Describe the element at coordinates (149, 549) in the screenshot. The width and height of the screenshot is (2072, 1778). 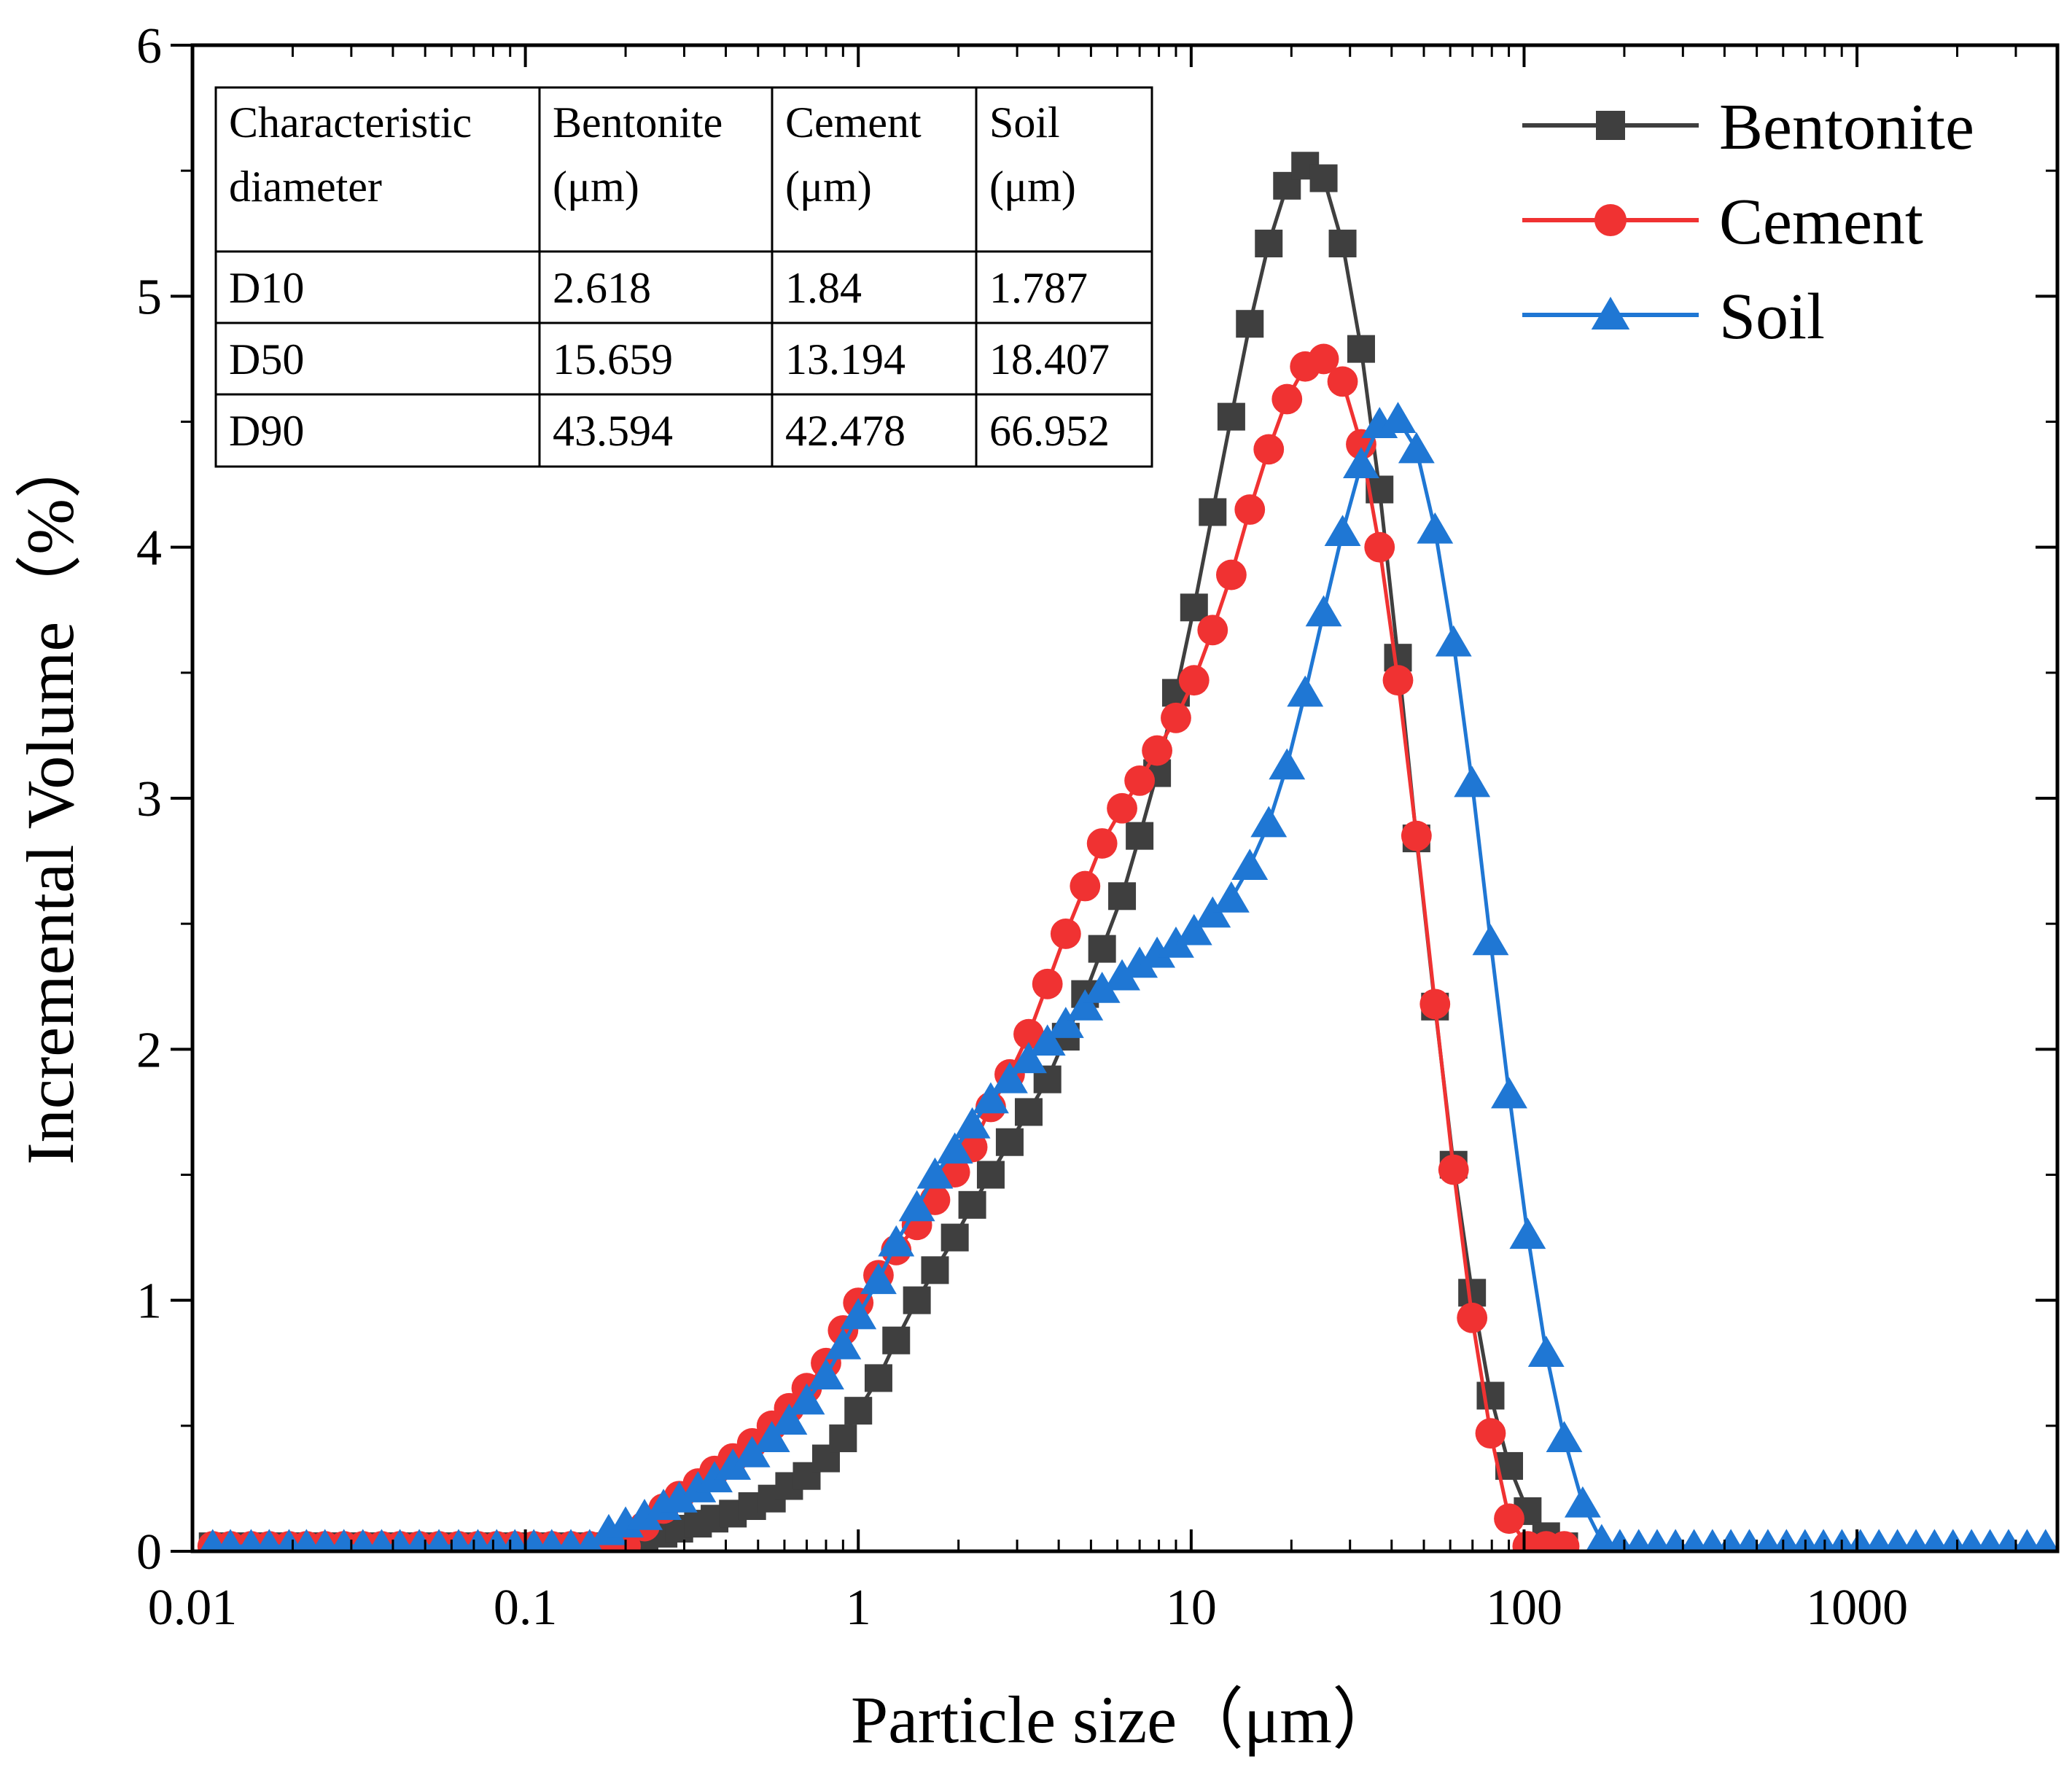
I see `y-tick-label: 4` at that location.